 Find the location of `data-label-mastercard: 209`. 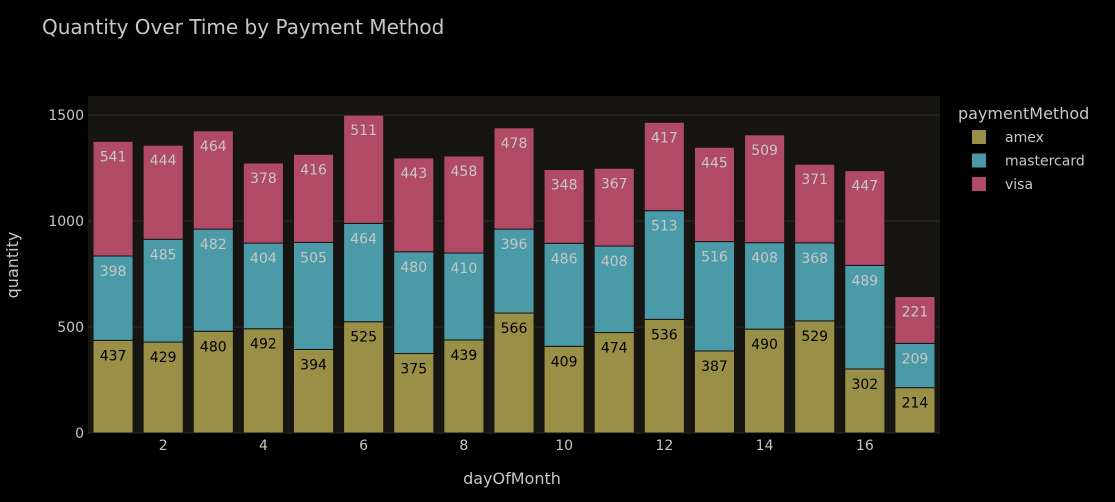

data-label-mastercard: 209 is located at coordinates (915, 359).